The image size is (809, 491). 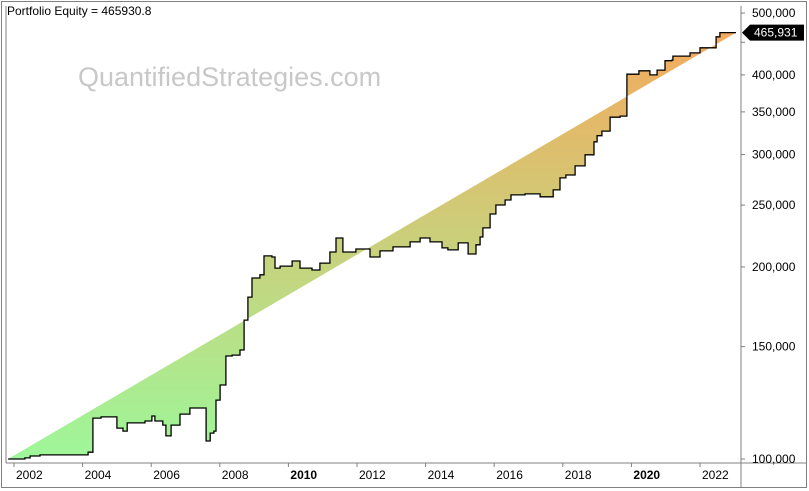 I want to click on last-value-text: 465,931, so click(x=776, y=33).